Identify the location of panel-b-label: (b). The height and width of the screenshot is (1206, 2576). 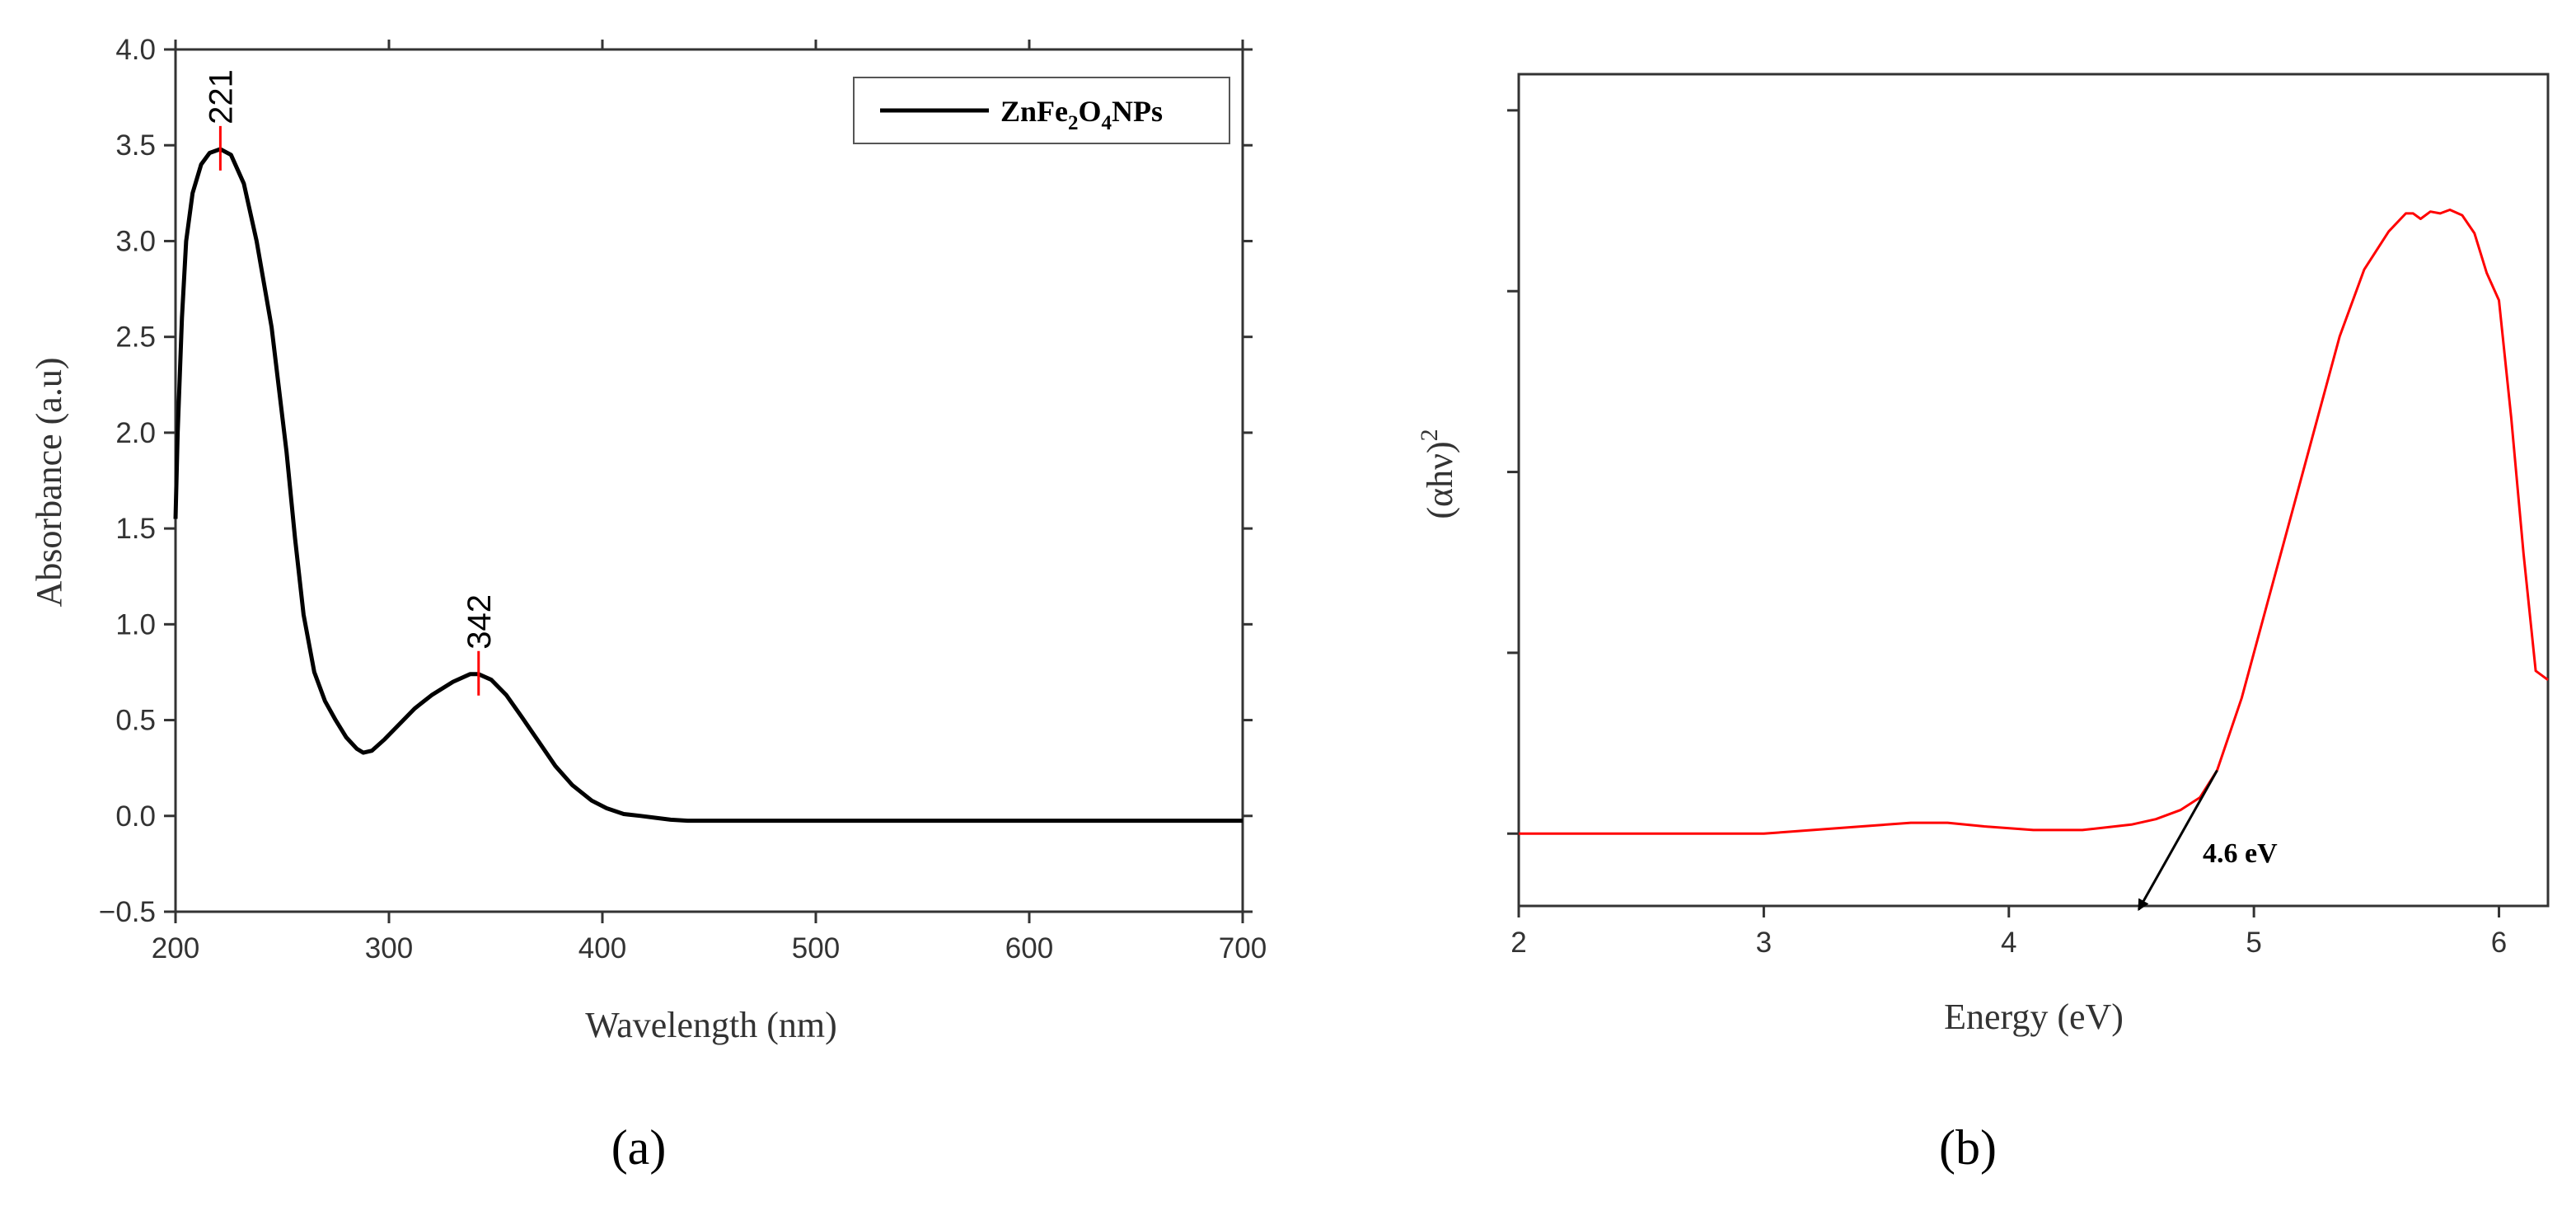
(1968, 1147).